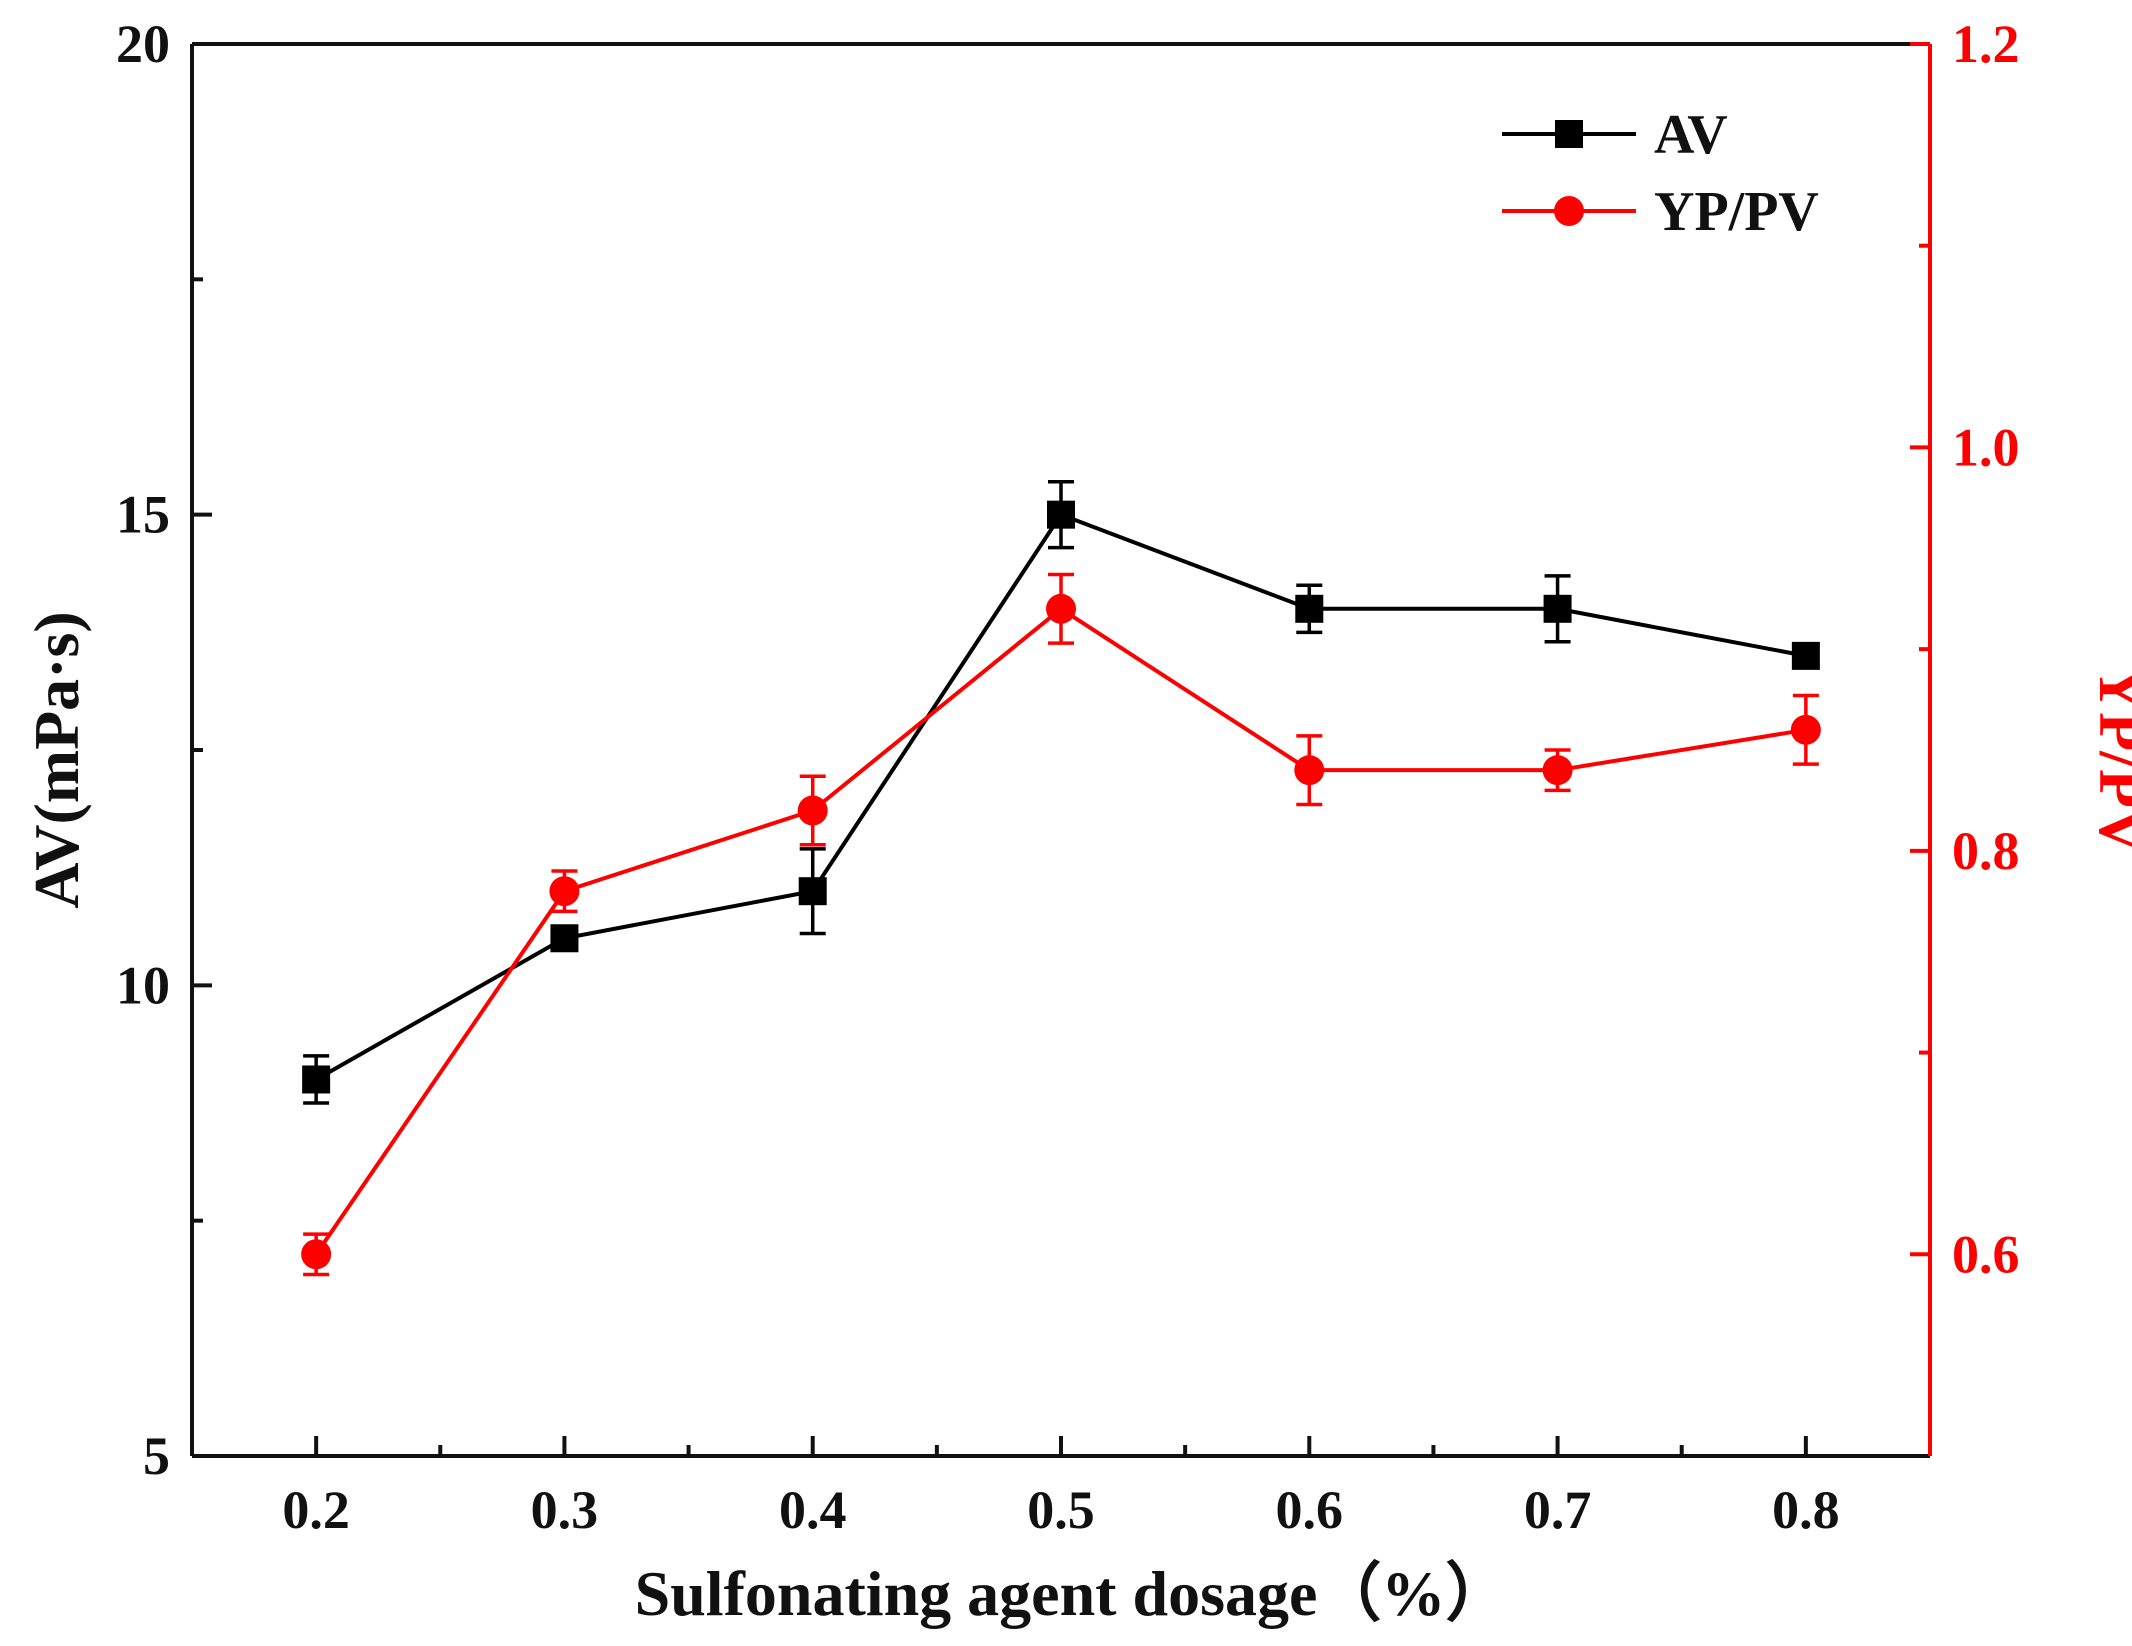  What do you see at coordinates (1986, 447) in the screenshot?
I see `y-tick-label-right: 1.0` at bounding box center [1986, 447].